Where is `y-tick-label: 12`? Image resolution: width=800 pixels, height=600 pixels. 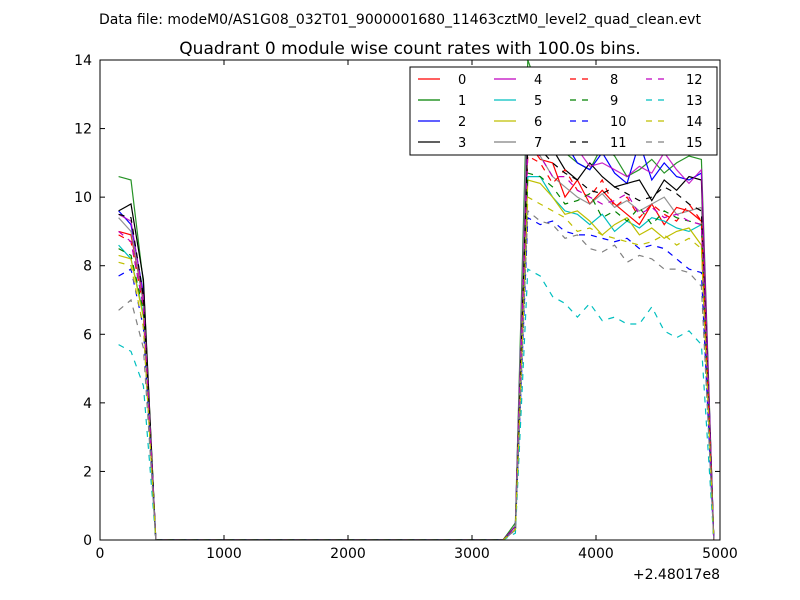
y-tick-label: 12 is located at coordinates (83, 130).